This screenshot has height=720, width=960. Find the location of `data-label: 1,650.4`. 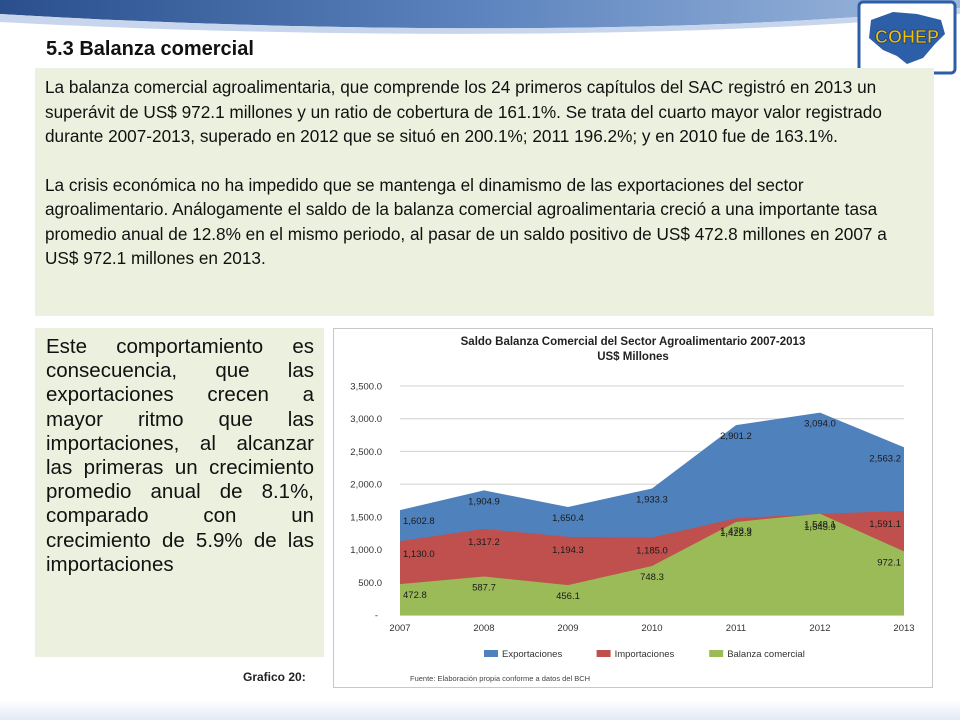

data-label: 1,650.4 is located at coordinates (568, 518).